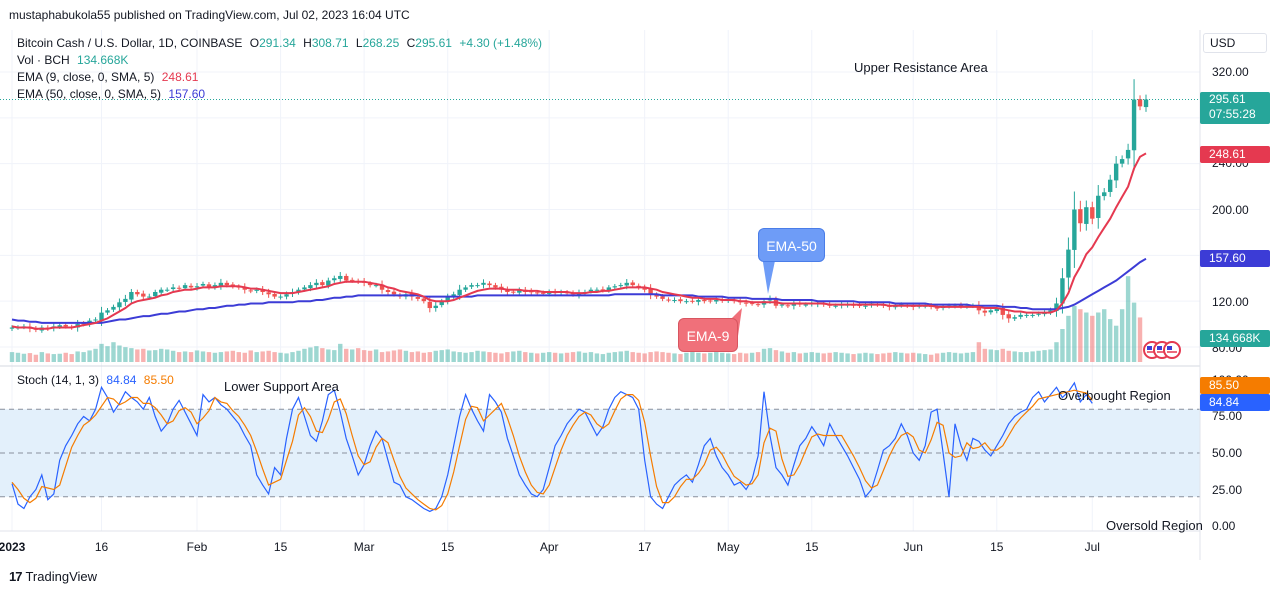 The height and width of the screenshot is (595, 1281). Describe the element at coordinates (95, 380) in the screenshot. I see `legend-stoch: Stoch (14, 1, 3) 84.84 85.50` at that location.